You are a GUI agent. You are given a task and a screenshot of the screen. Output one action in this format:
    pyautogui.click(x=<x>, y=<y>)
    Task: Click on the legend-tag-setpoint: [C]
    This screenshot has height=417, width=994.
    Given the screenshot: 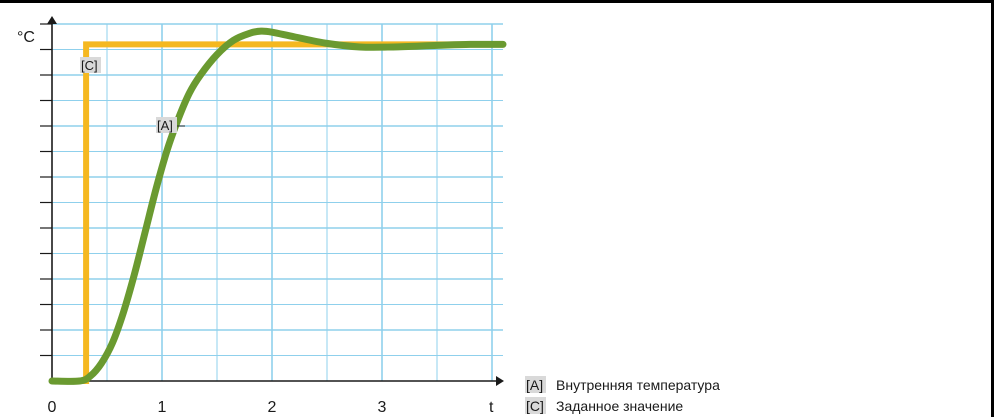 What is the action you would take?
    pyautogui.click(x=535, y=406)
    